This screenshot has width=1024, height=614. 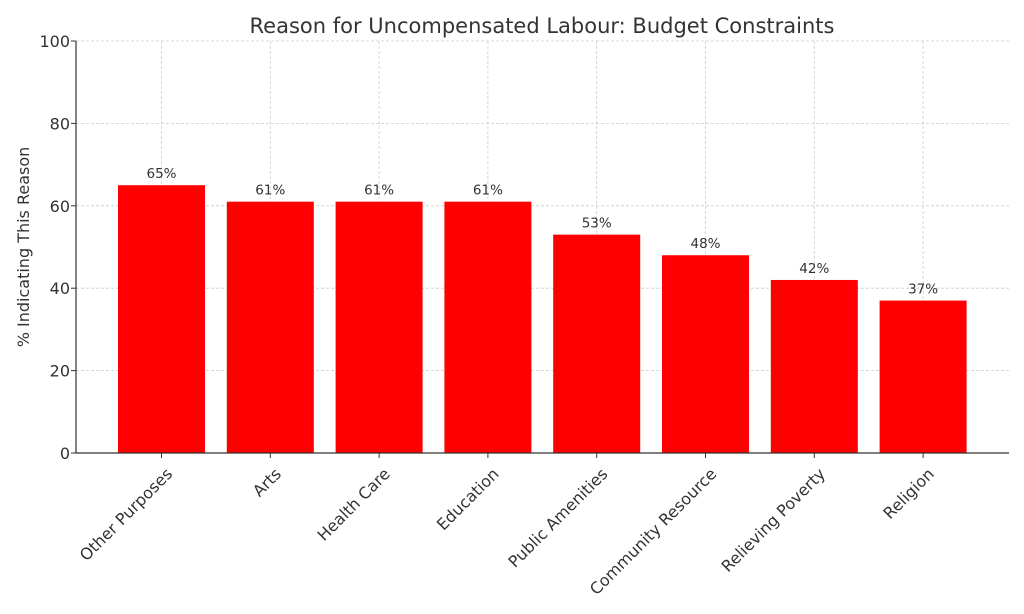 What do you see at coordinates (705, 354) in the screenshot?
I see `bar-community-resource` at bounding box center [705, 354].